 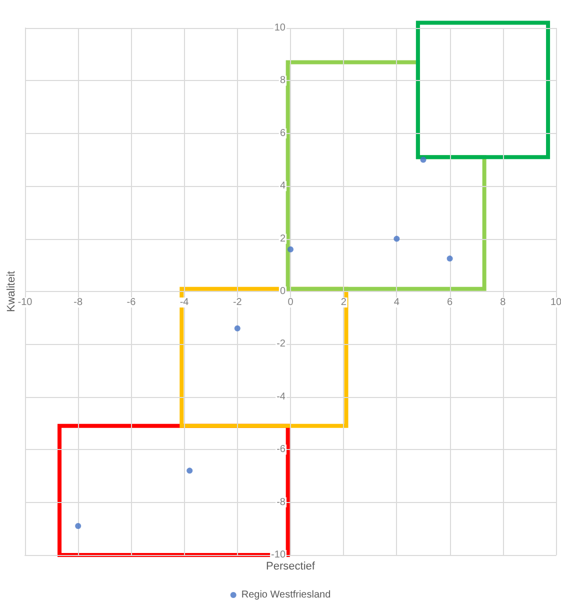 What do you see at coordinates (283, 238) in the screenshot?
I see `y-tick-label: 2` at bounding box center [283, 238].